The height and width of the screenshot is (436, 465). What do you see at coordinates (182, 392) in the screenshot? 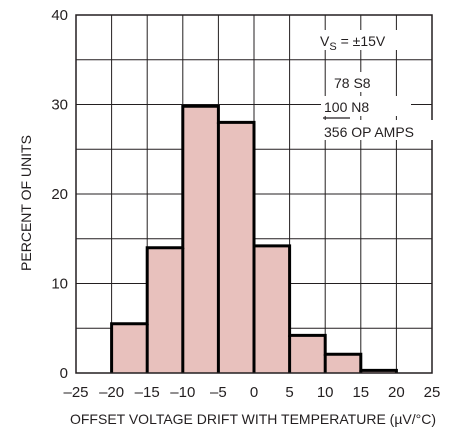
I see `x-tick-label: –10` at bounding box center [182, 392].